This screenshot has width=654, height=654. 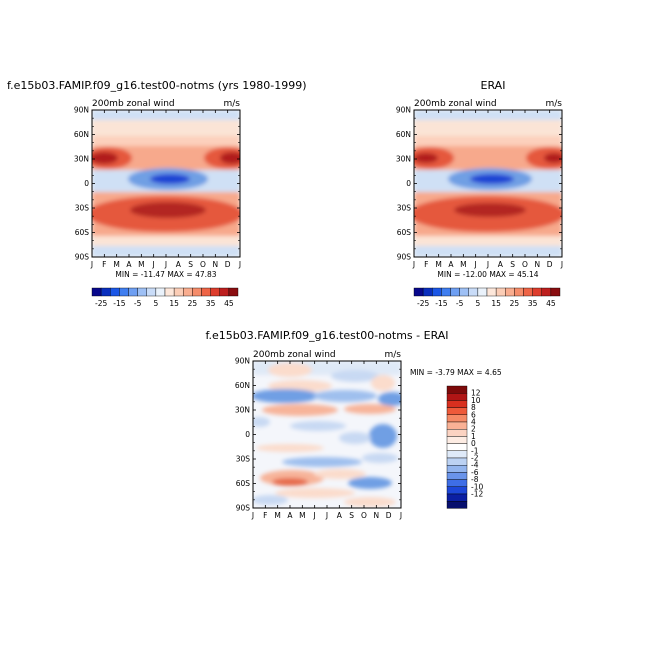 I want to click on erai-field, so click(x=488, y=183).